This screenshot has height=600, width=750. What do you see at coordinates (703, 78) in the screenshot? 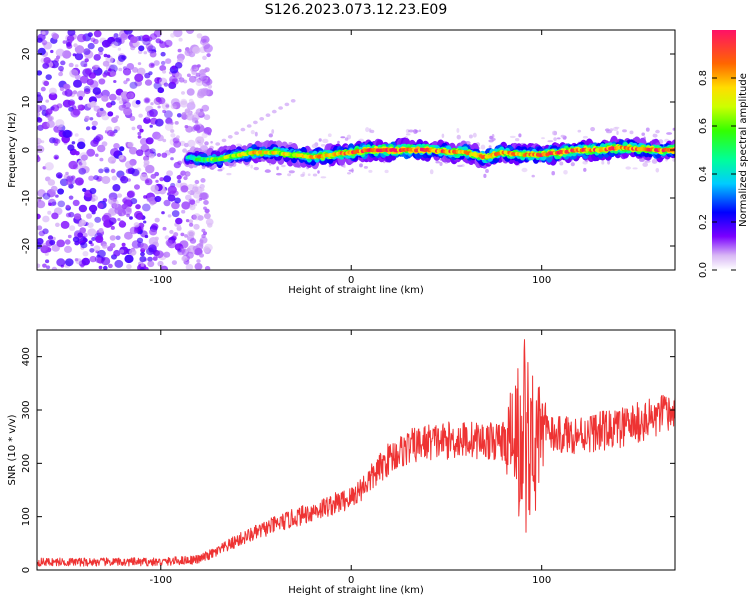
I see `colorbar-tick-label: 0.8` at bounding box center [703, 78].